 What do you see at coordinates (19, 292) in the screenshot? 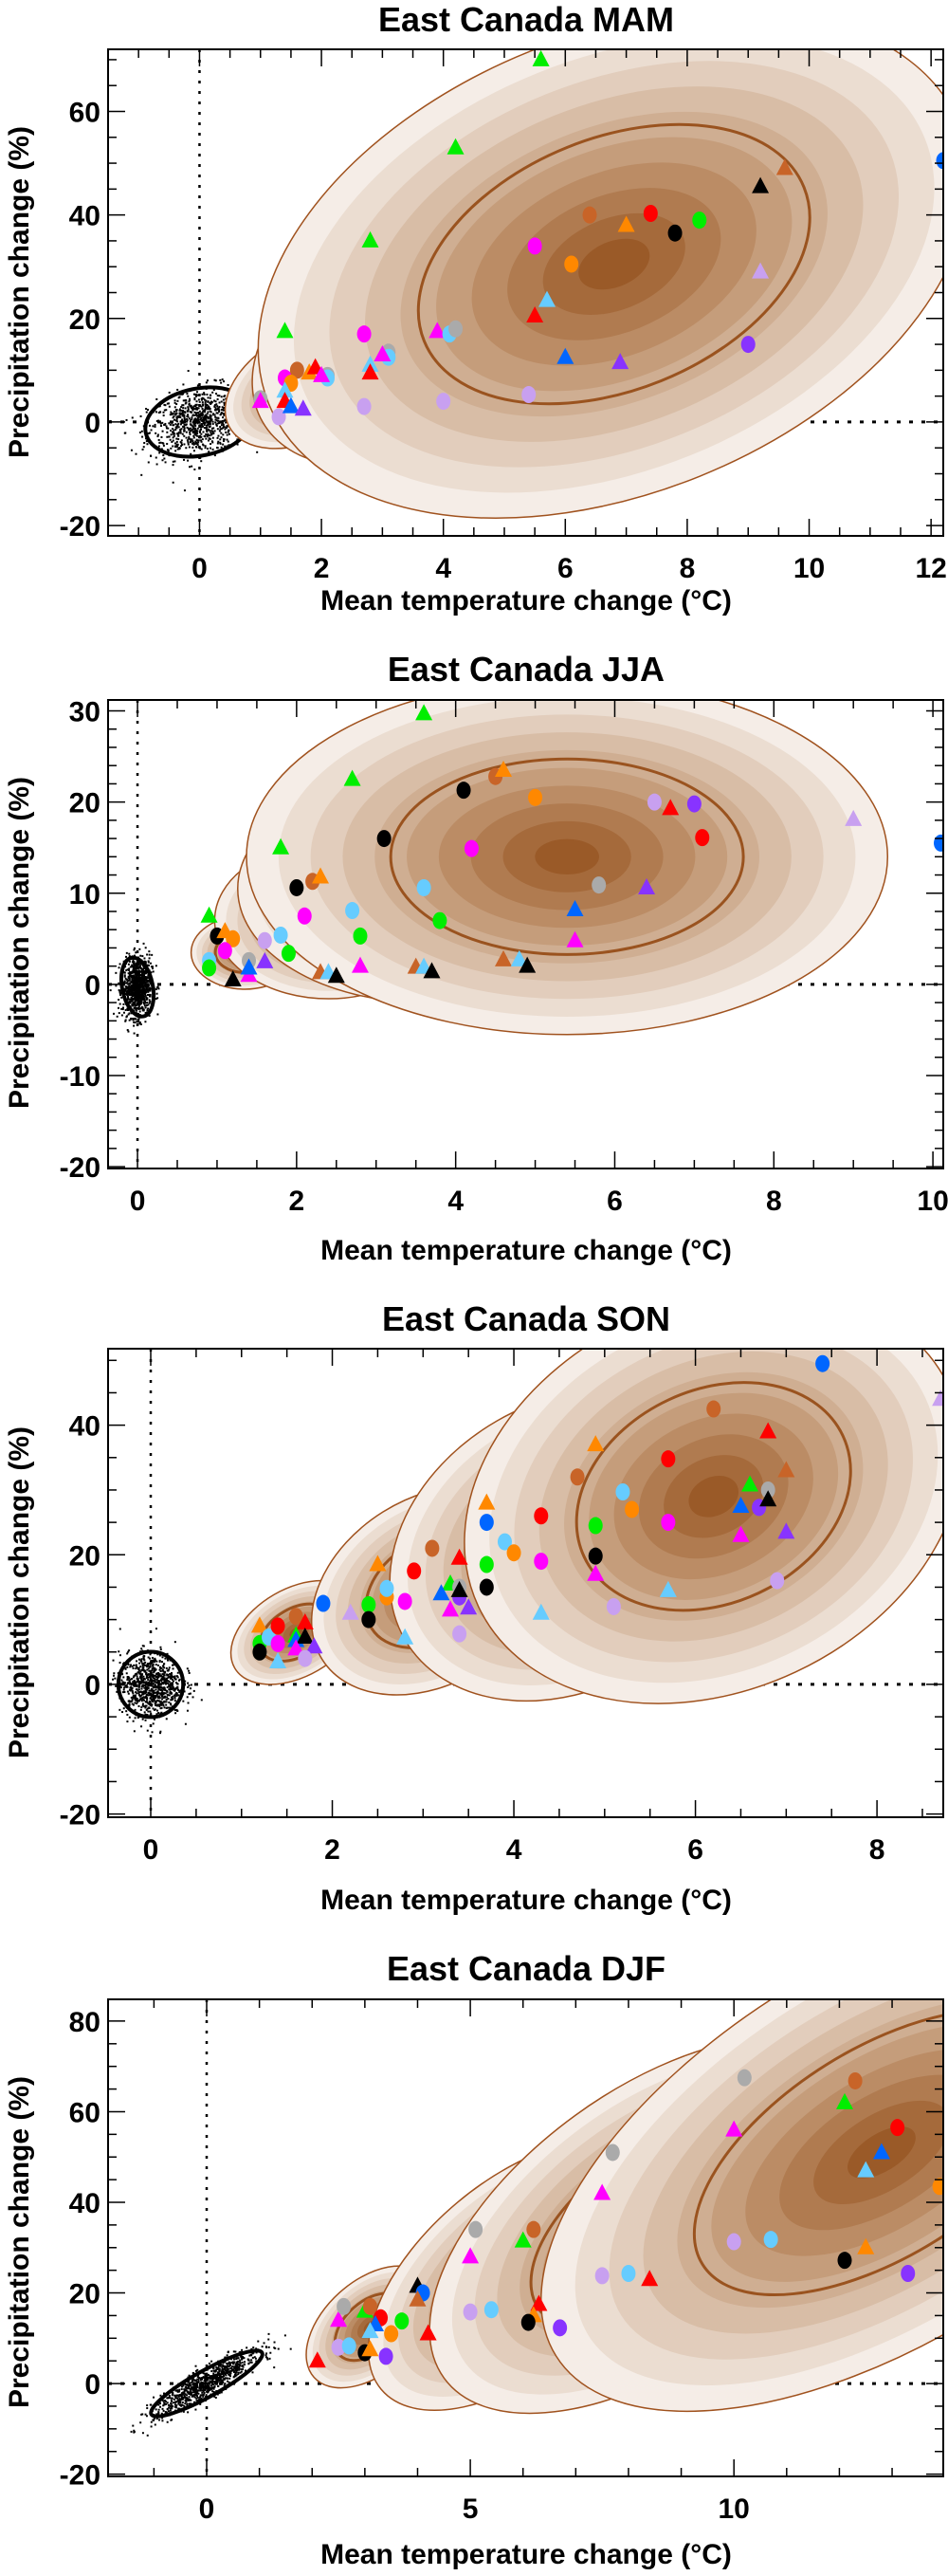
I see `y-axis-label: Precipitation change (%)` at bounding box center [19, 292].